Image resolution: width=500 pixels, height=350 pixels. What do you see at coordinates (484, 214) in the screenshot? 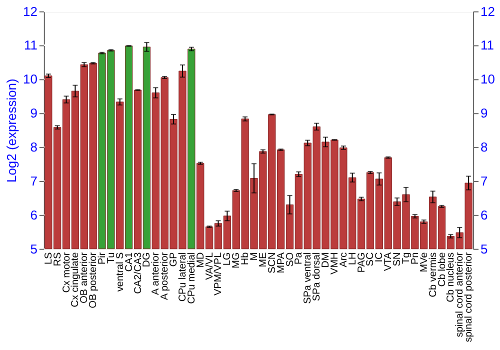
I see `y2-tick-label: 6` at bounding box center [484, 214].